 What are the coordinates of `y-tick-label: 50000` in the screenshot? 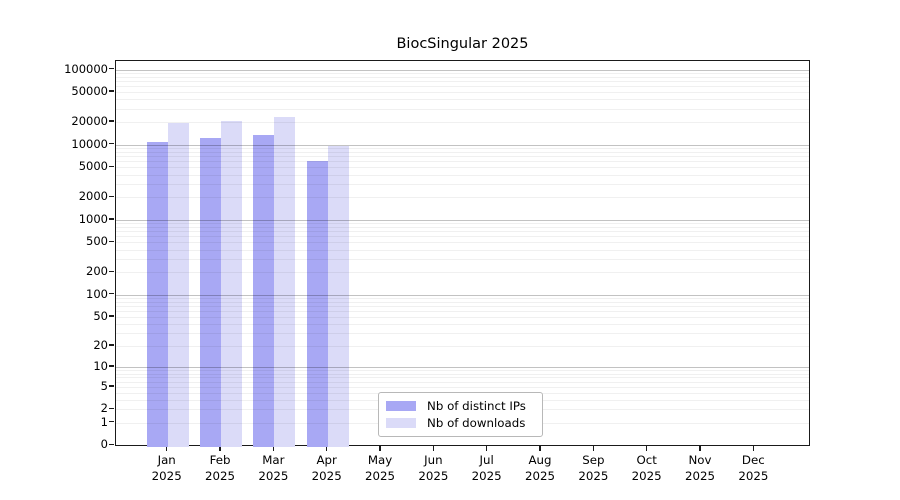 It's located at (89, 91).